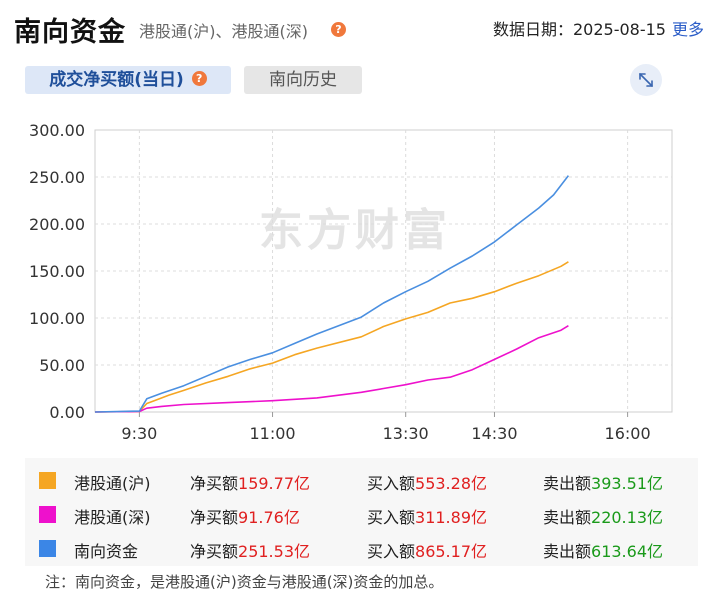 The image size is (723, 598). Describe the element at coordinates (70, 32) in the screenshot. I see `page-title: 南向资金` at that location.